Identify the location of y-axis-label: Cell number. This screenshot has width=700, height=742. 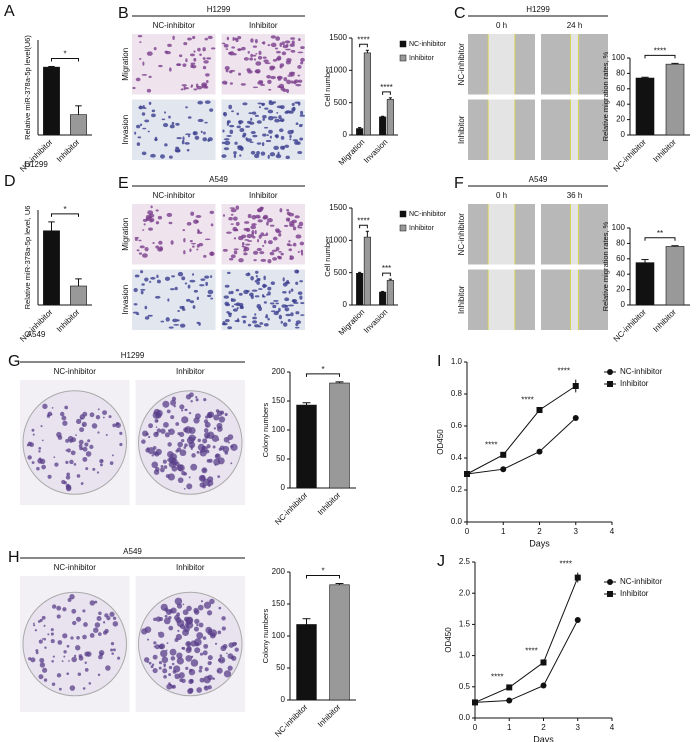
(327, 256).